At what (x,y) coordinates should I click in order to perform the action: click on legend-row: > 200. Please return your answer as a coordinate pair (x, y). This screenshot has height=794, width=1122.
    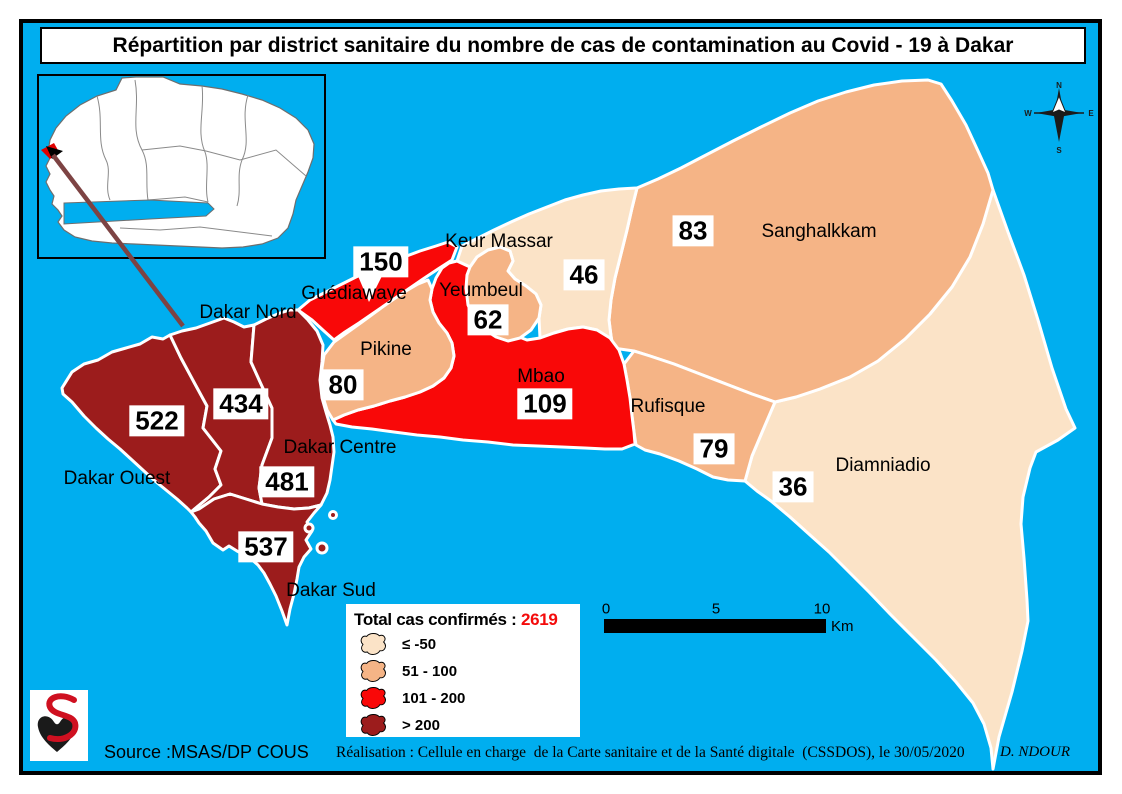
    Looking at the image, I should click on (468, 725).